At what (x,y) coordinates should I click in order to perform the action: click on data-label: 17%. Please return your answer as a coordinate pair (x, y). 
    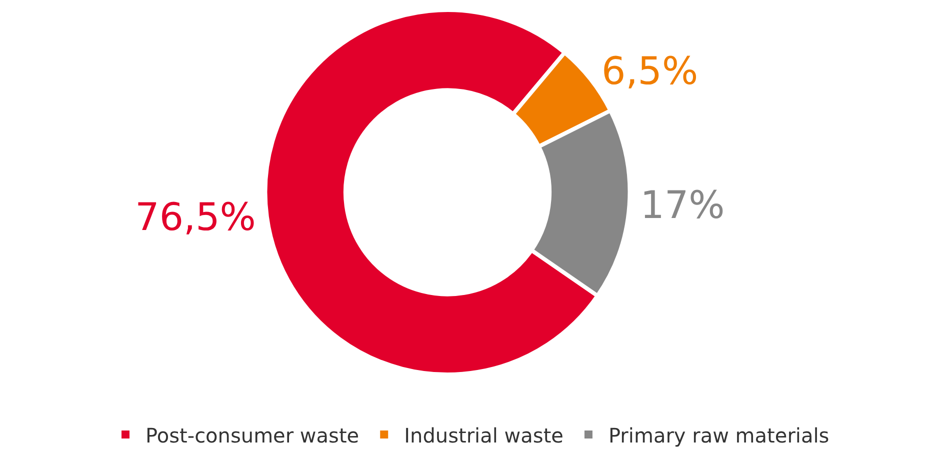
    Looking at the image, I should click on (682, 205).